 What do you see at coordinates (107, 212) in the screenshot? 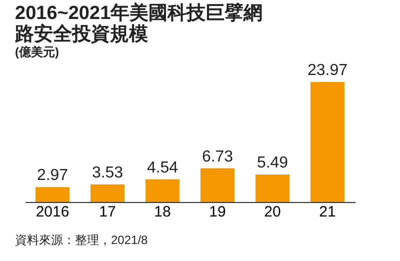
I see `x-tick-label: 17` at bounding box center [107, 212].